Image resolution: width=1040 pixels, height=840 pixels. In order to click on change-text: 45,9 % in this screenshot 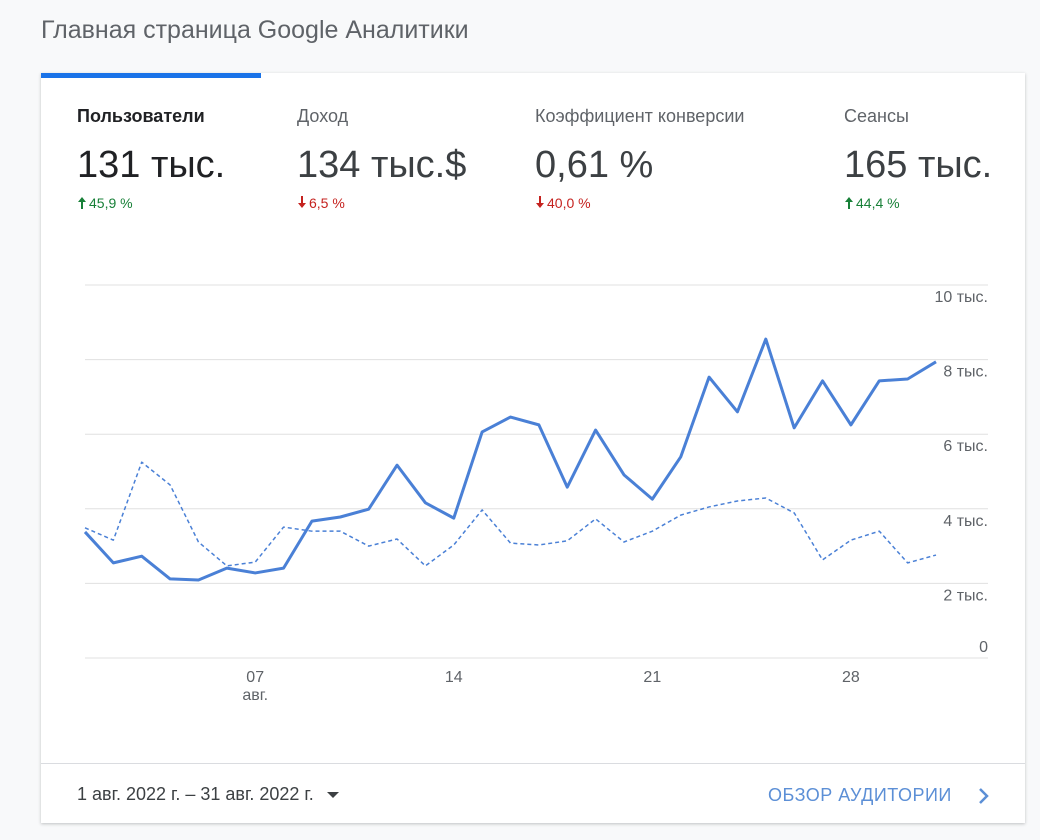, I will do `click(111, 203)`.